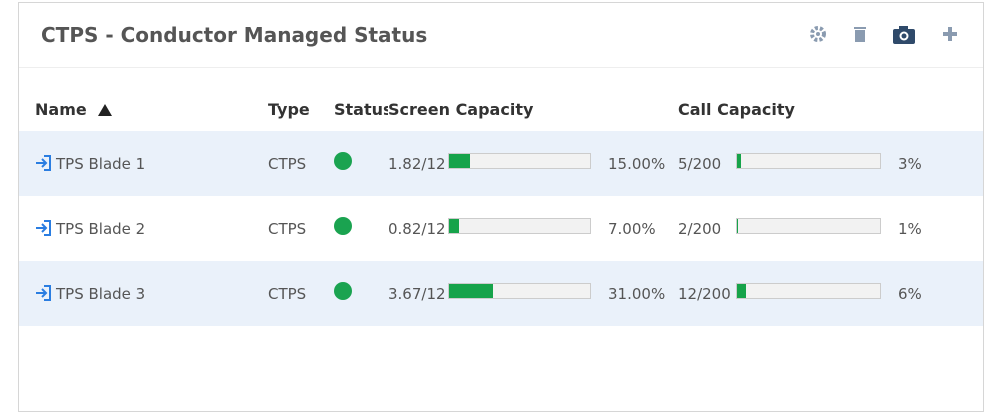  I want to click on screen-capacity-percent: 15.00%, so click(637, 164).